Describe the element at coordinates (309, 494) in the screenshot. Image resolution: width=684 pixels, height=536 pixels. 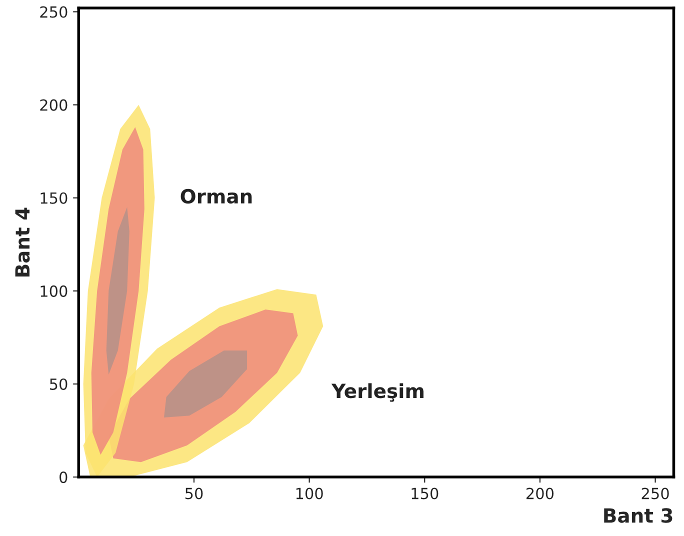
I see `x-tick-label: 100` at that location.